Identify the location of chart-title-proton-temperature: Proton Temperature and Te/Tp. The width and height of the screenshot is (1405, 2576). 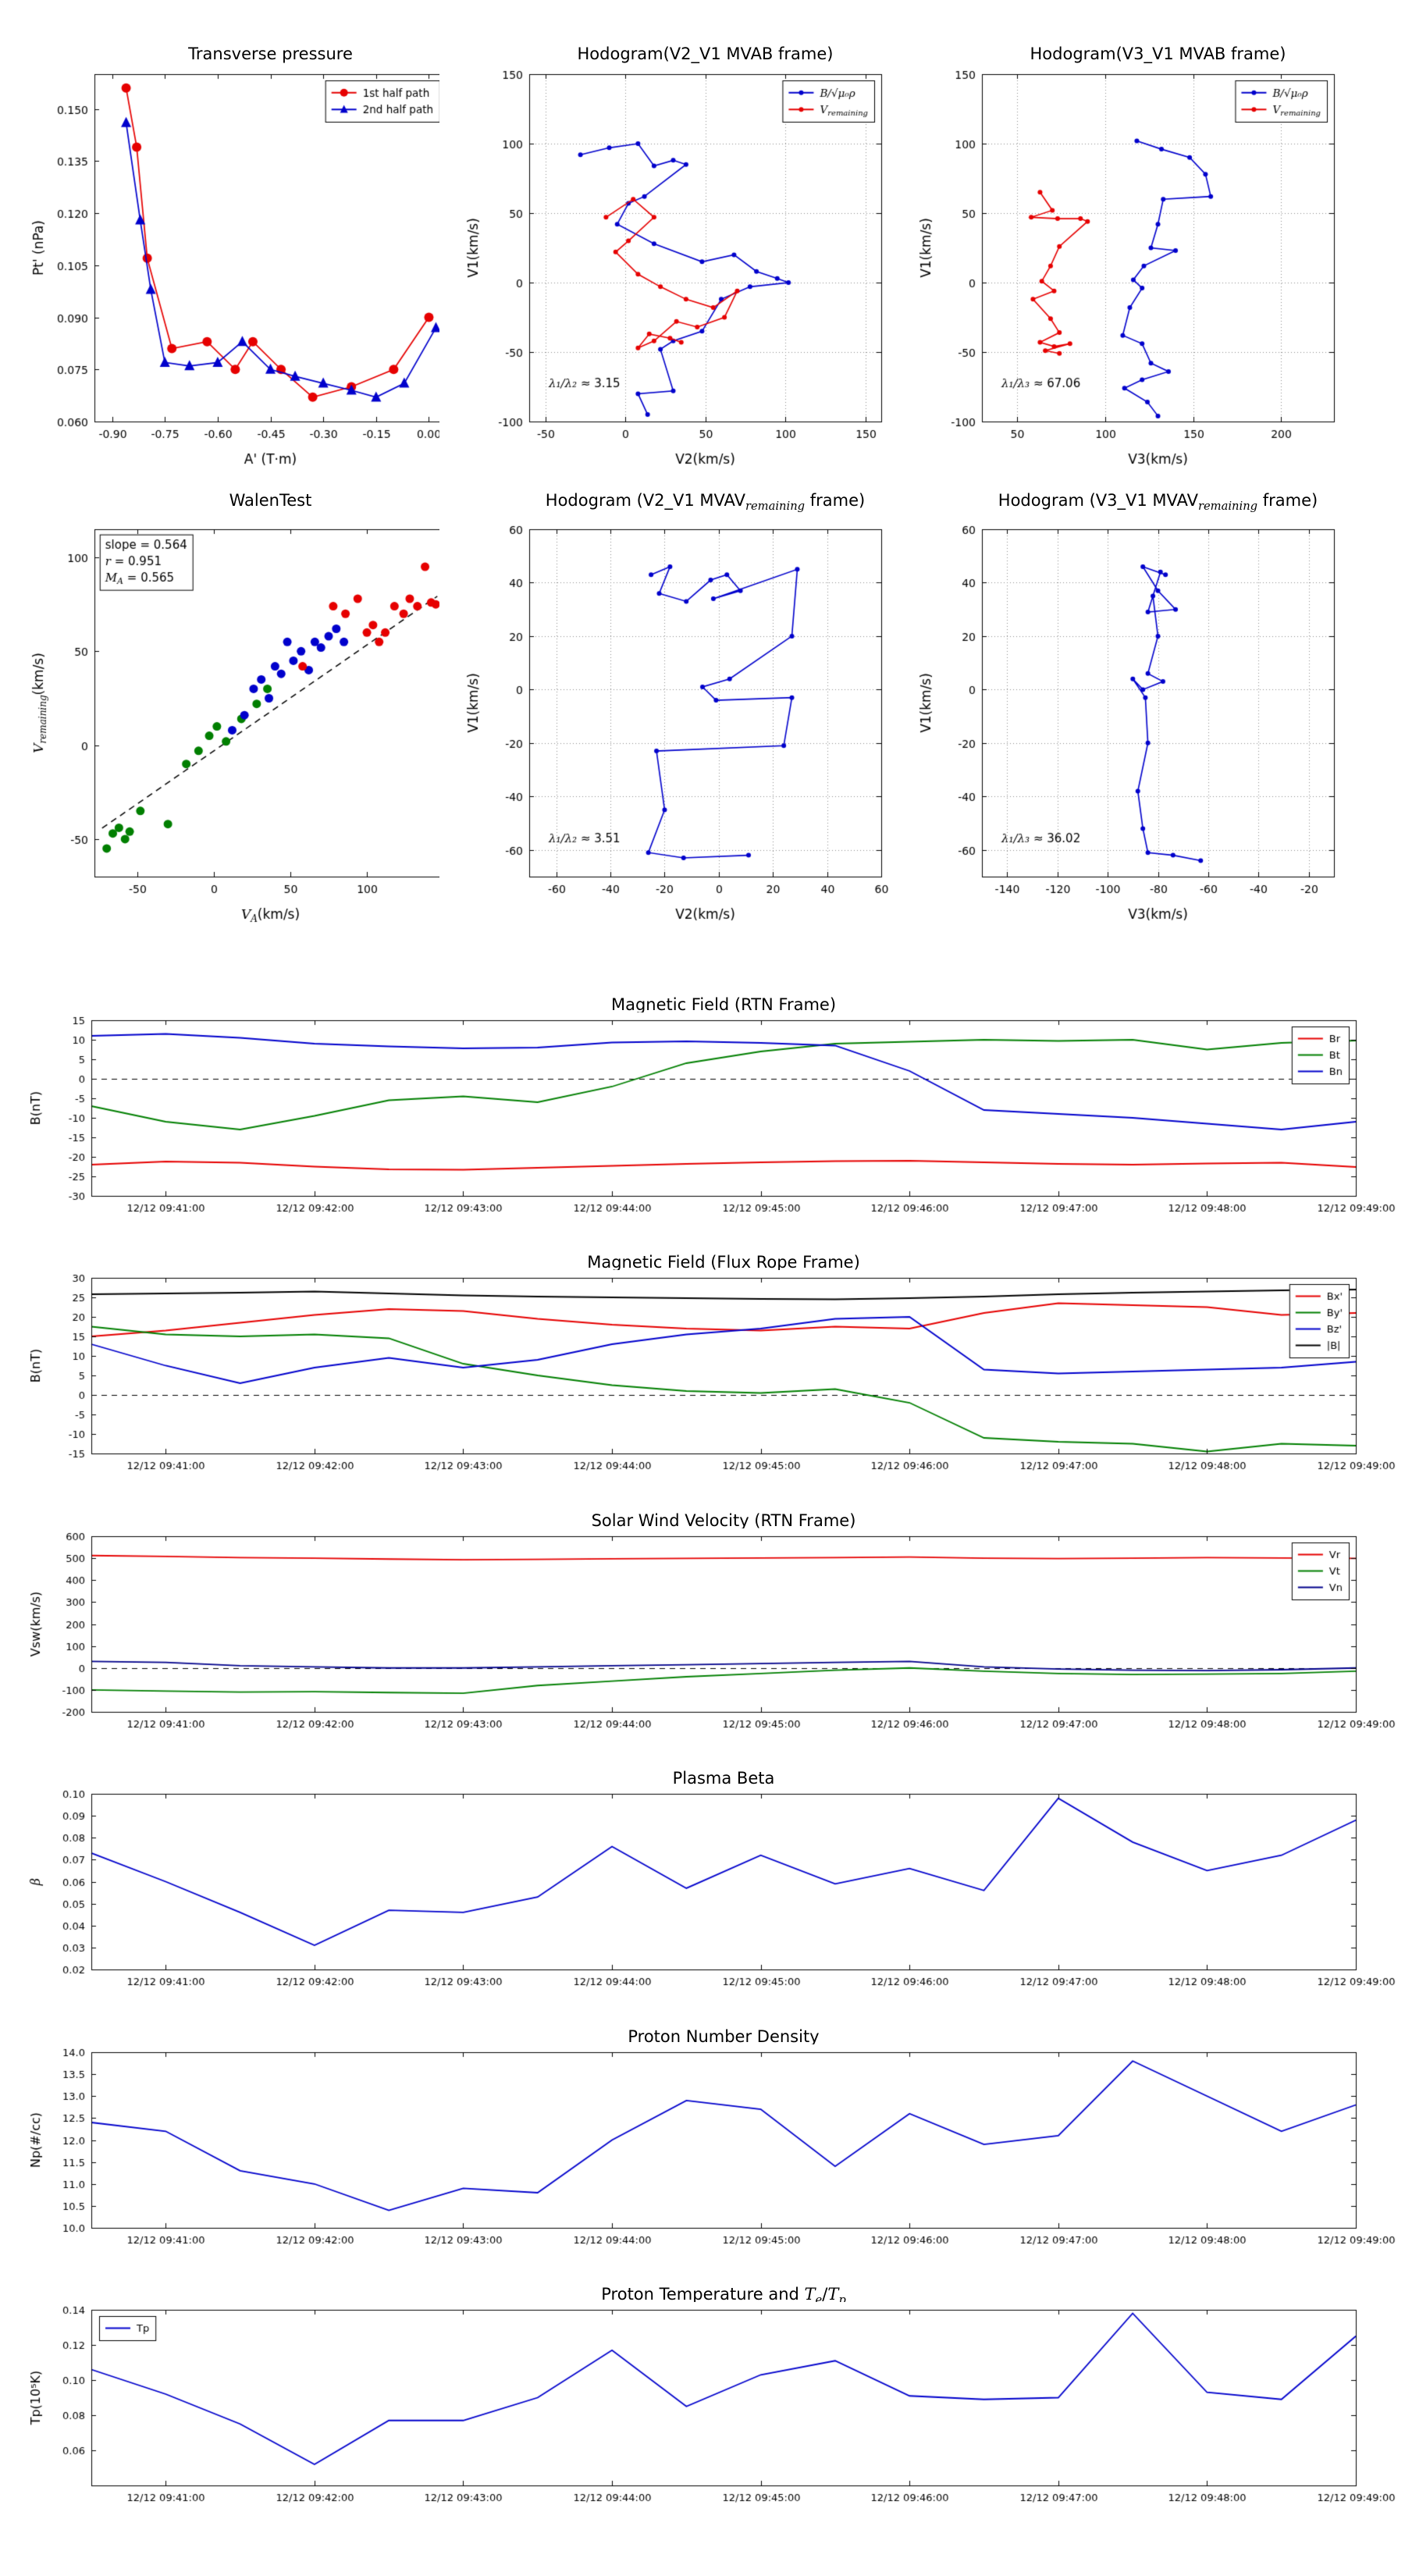
(723, 2296).